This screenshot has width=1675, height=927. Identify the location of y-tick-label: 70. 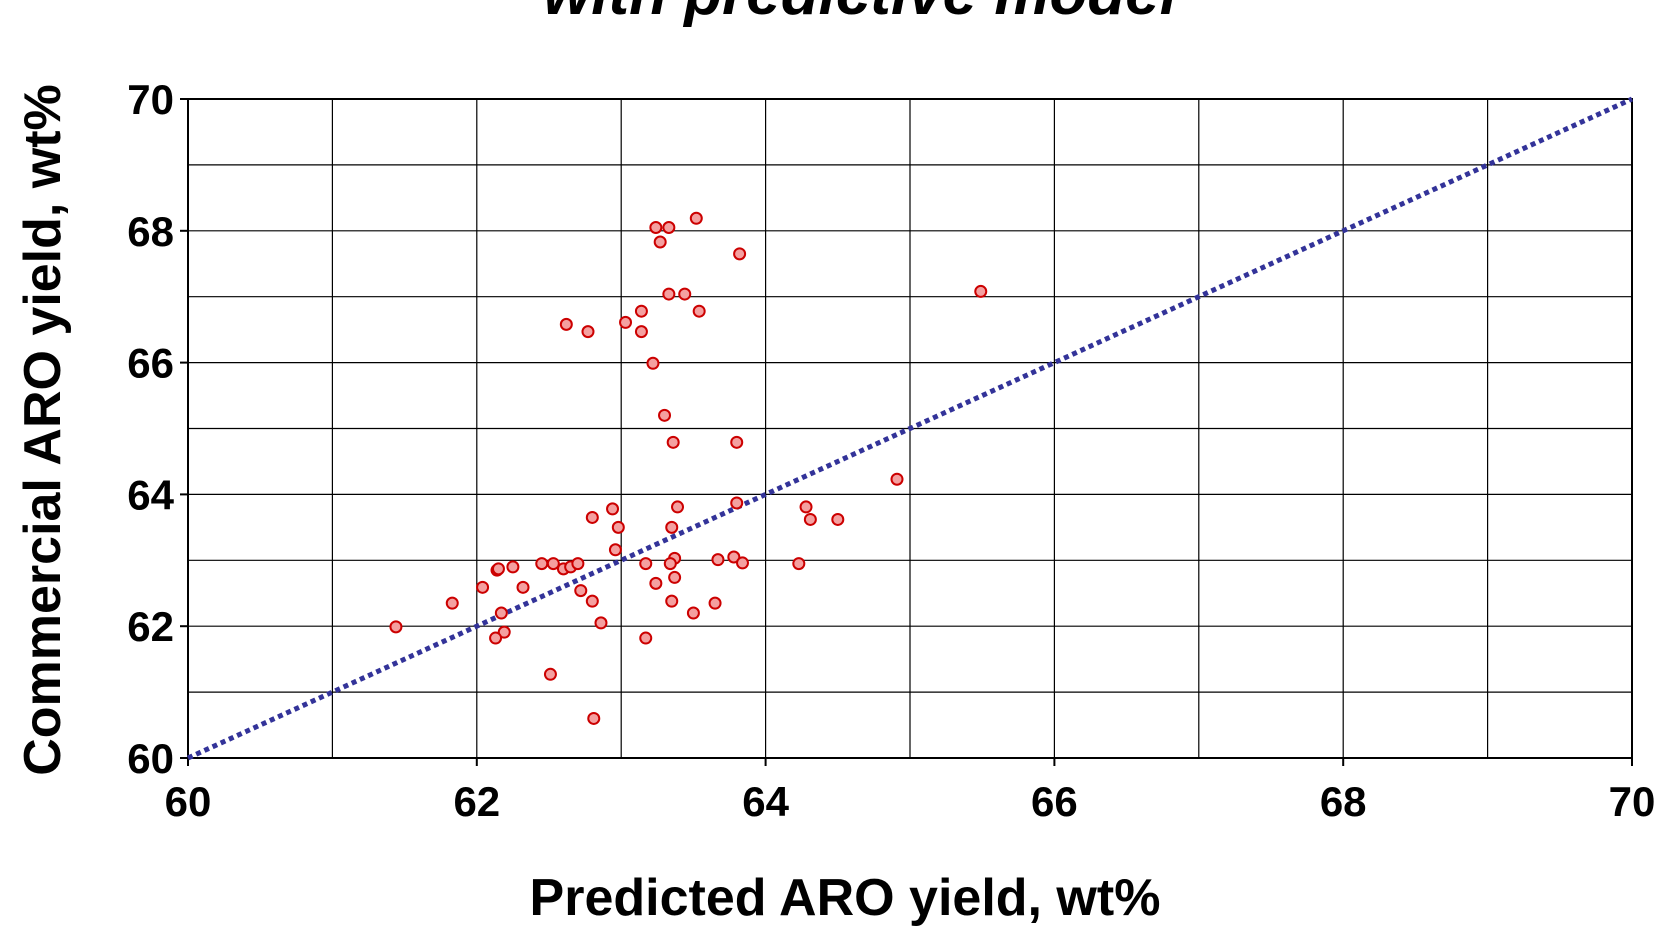
(150, 99).